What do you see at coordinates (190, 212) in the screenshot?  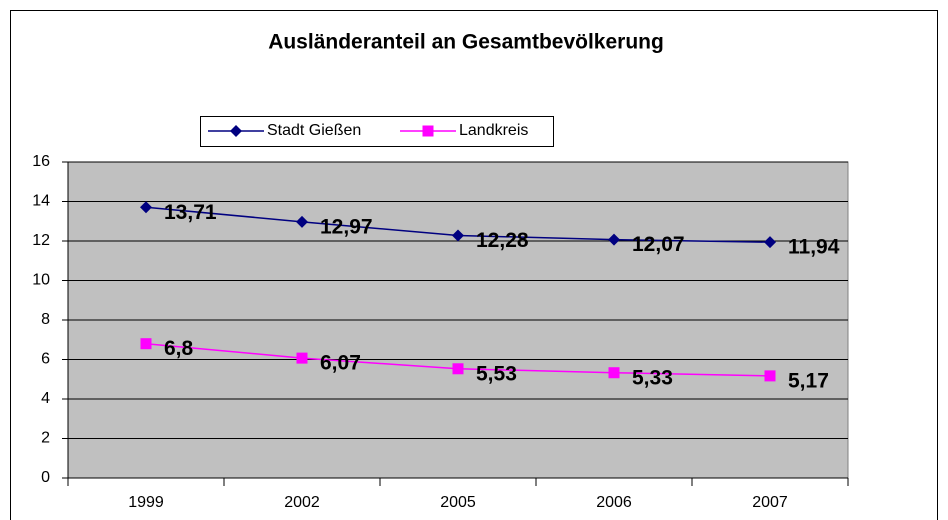 I see `data-label: 13,71` at bounding box center [190, 212].